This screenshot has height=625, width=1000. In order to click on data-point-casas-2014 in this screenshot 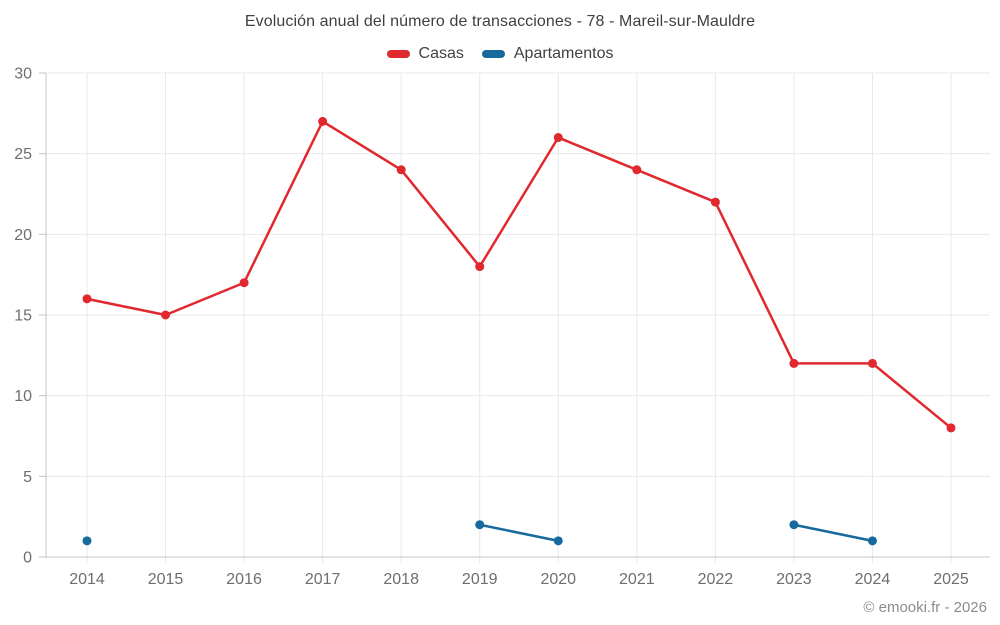, I will do `click(87, 299)`.